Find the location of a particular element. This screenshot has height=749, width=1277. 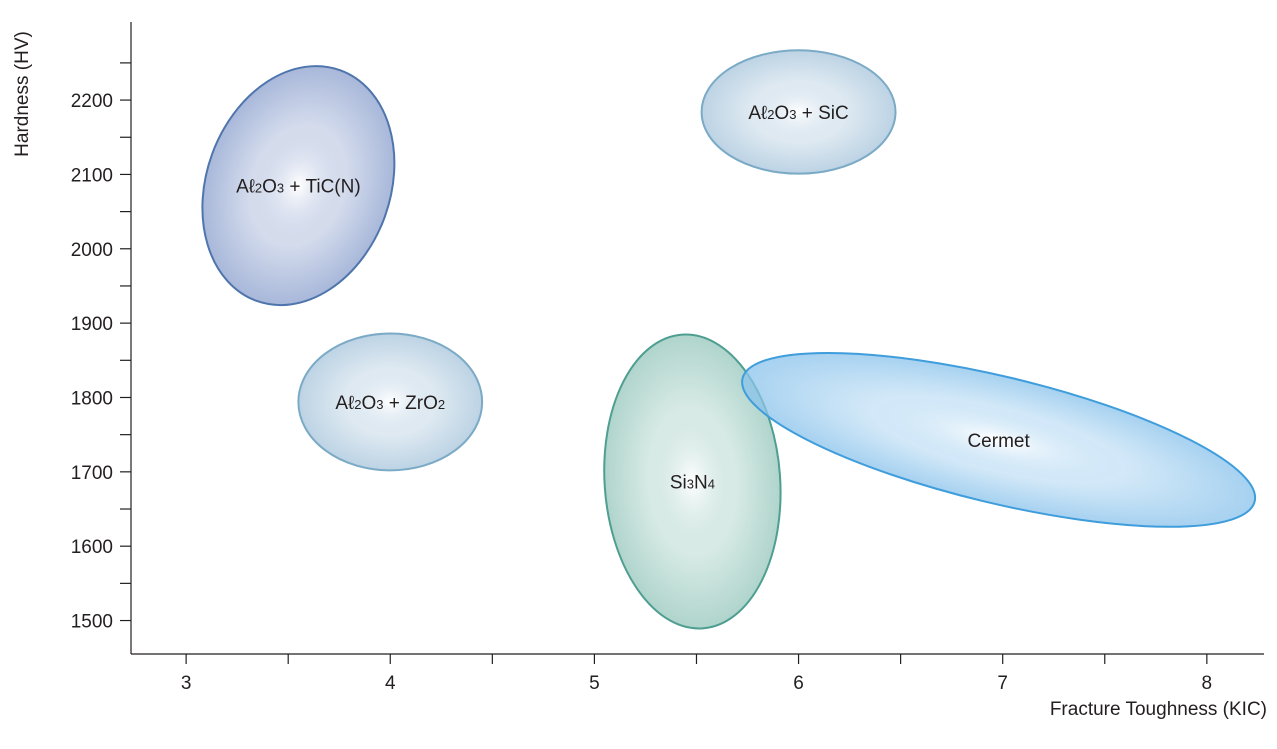

y-tick-label: 1500 is located at coordinates (92, 622).